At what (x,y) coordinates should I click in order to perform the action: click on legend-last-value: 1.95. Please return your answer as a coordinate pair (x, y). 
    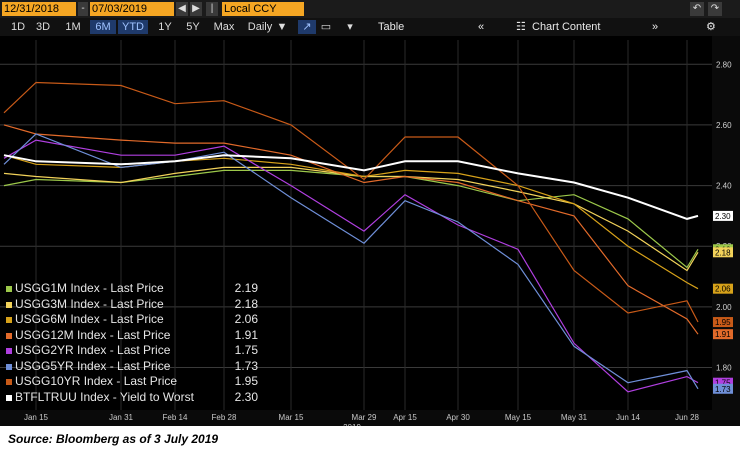
    Looking at the image, I should click on (246, 381).